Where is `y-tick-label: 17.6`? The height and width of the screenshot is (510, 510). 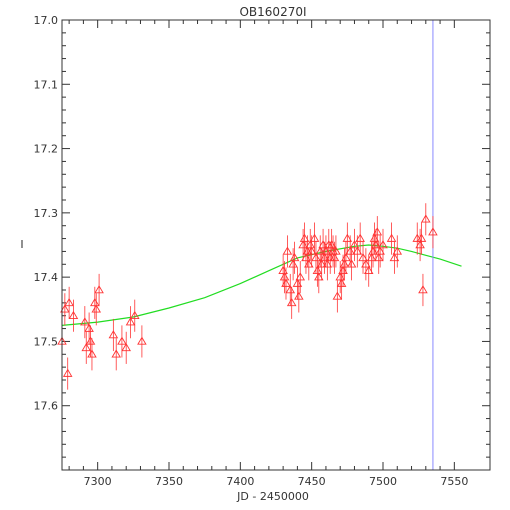
y-tick-label: 17.6 is located at coordinates (46, 406).